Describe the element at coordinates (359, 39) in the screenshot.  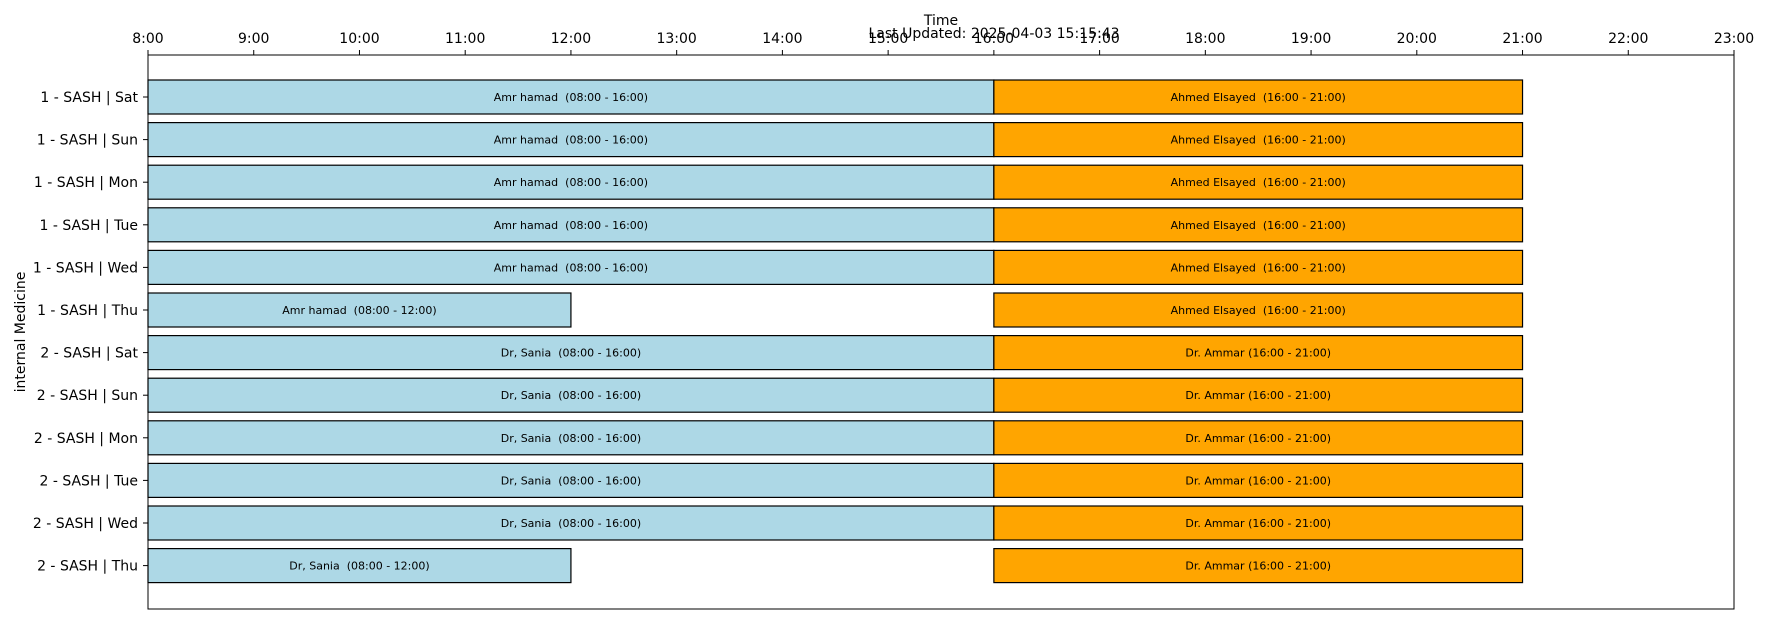
I see `x-tick-label: 10:00` at that location.